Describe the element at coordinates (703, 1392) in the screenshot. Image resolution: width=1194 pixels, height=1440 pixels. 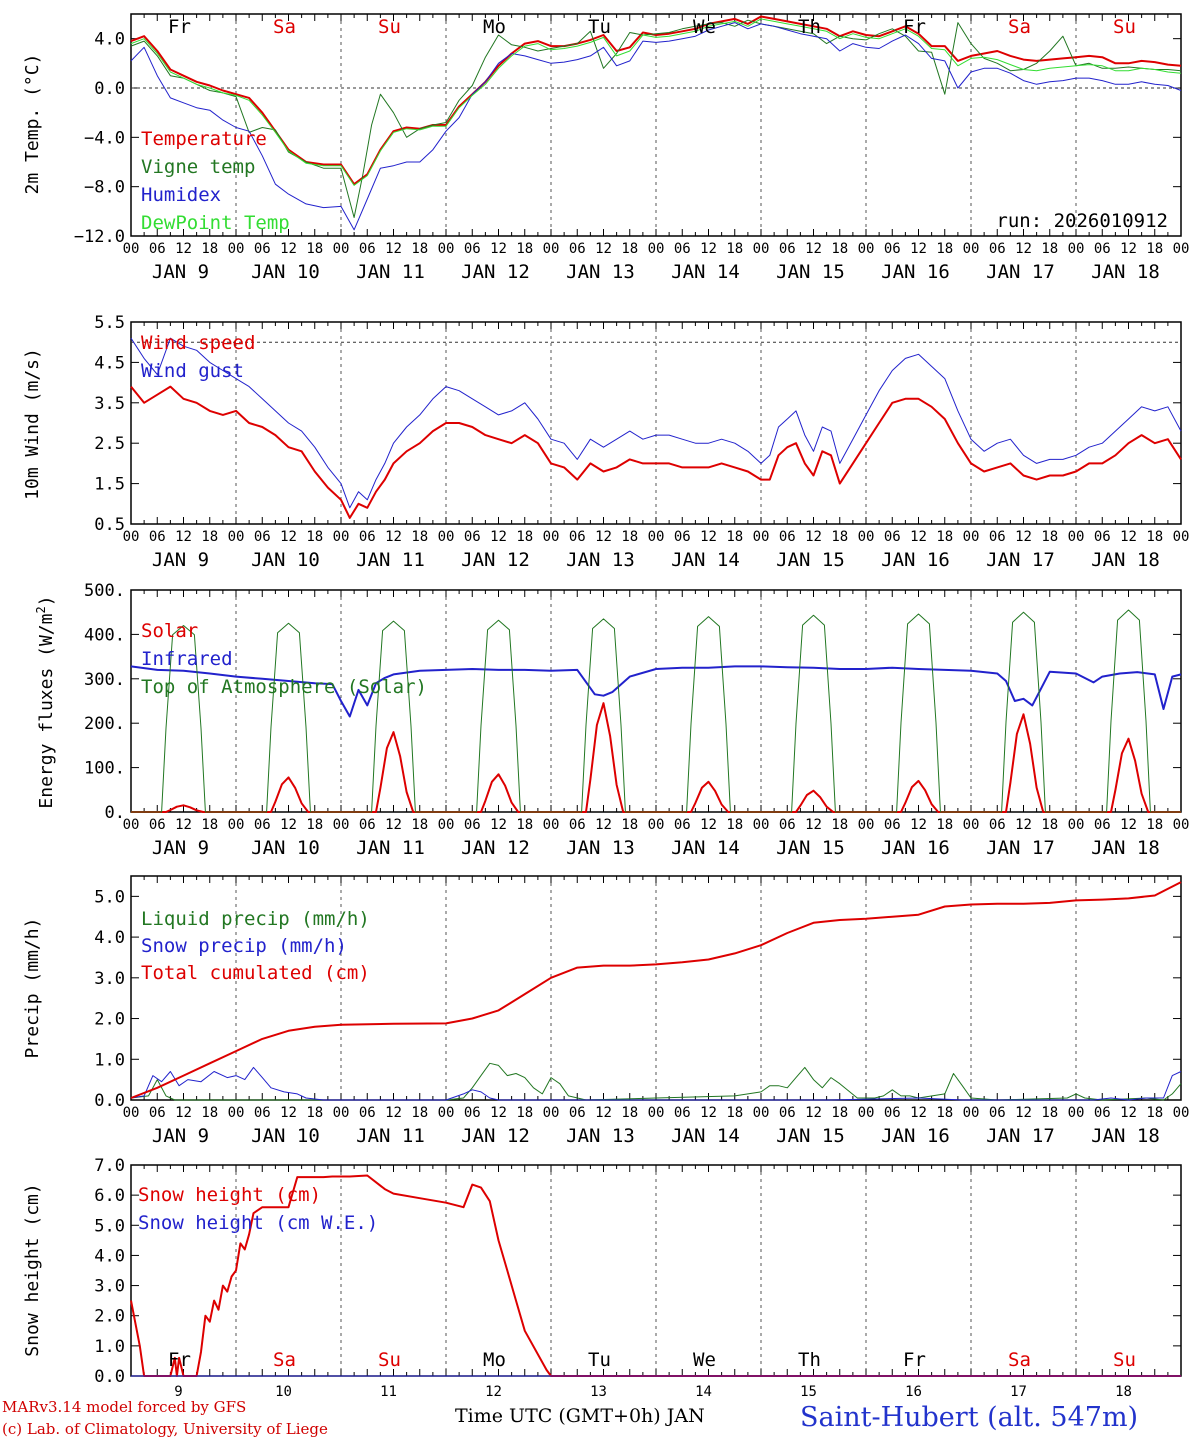
I see `day-number-label: 14` at that location.